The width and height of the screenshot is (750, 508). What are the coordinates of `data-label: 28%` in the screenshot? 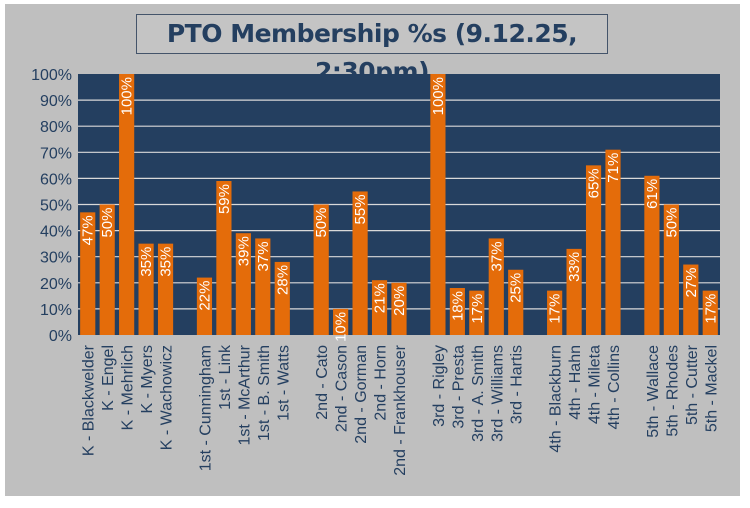 It's located at (282, 280).